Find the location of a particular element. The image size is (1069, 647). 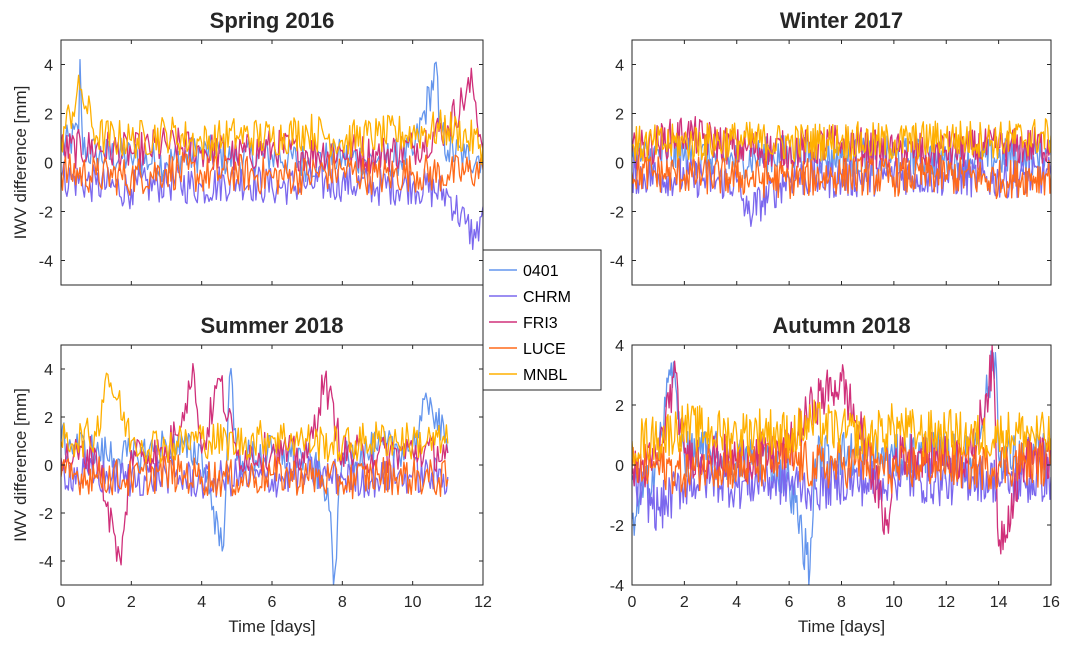

subplot-title: Winter 2017 is located at coordinates (841, 20).